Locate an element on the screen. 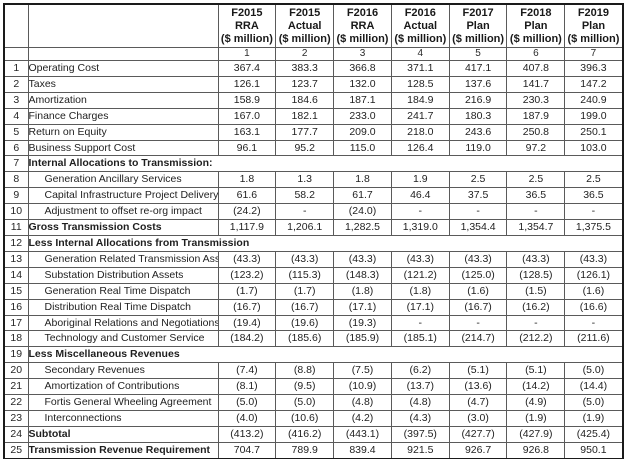 The width and height of the screenshot is (625, 459). row-label: Generation Related Transmission Assets is located at coordinates (123, 259).